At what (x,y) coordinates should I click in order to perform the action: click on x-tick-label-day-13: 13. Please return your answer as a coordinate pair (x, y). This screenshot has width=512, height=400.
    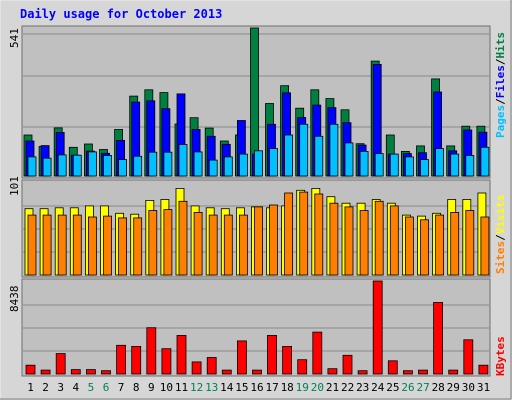
    Looking at the image, I should click on (211, 387).